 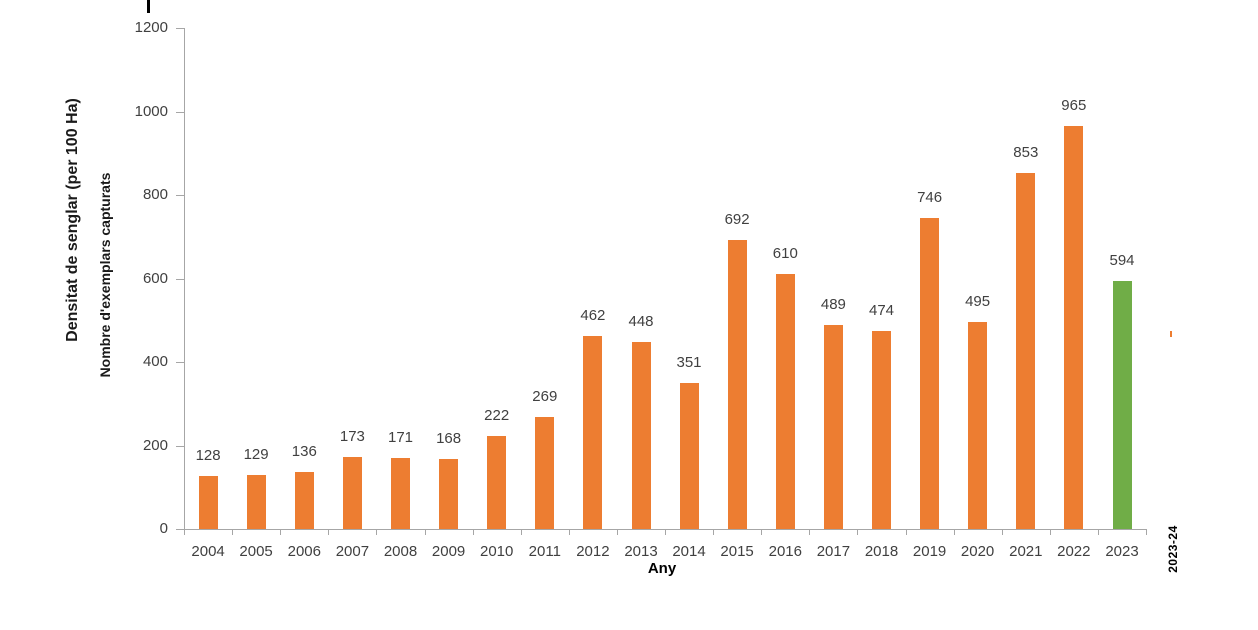 What do you see at coordinates (545, 396) in the screenshot?
I see `bar-value-label: 269` at bounding box center [545, 396].